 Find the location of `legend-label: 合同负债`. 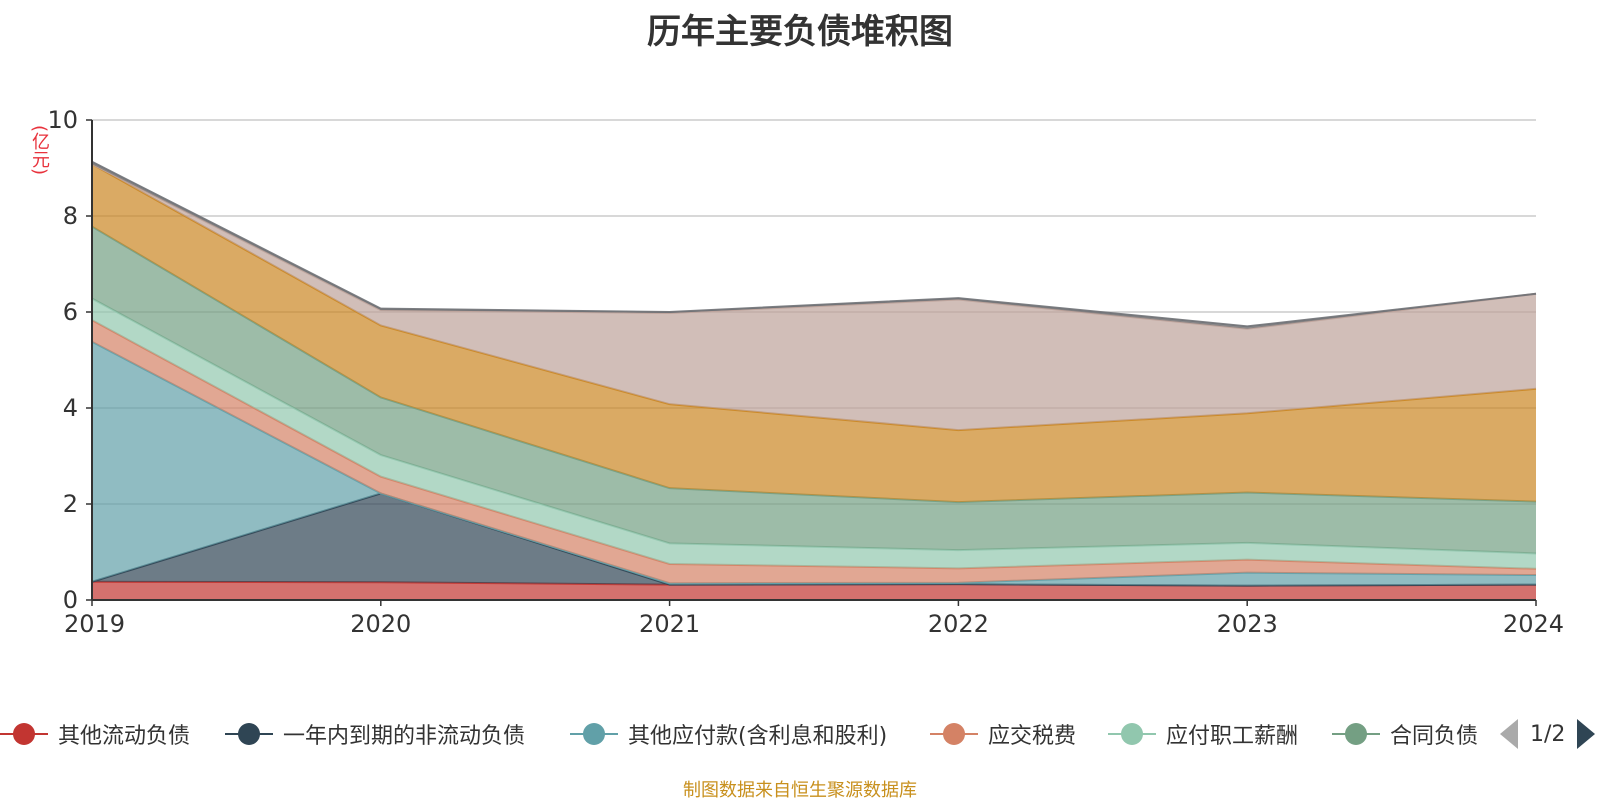

legend-label: 合同负债 is located at coordinates (1434, 736).